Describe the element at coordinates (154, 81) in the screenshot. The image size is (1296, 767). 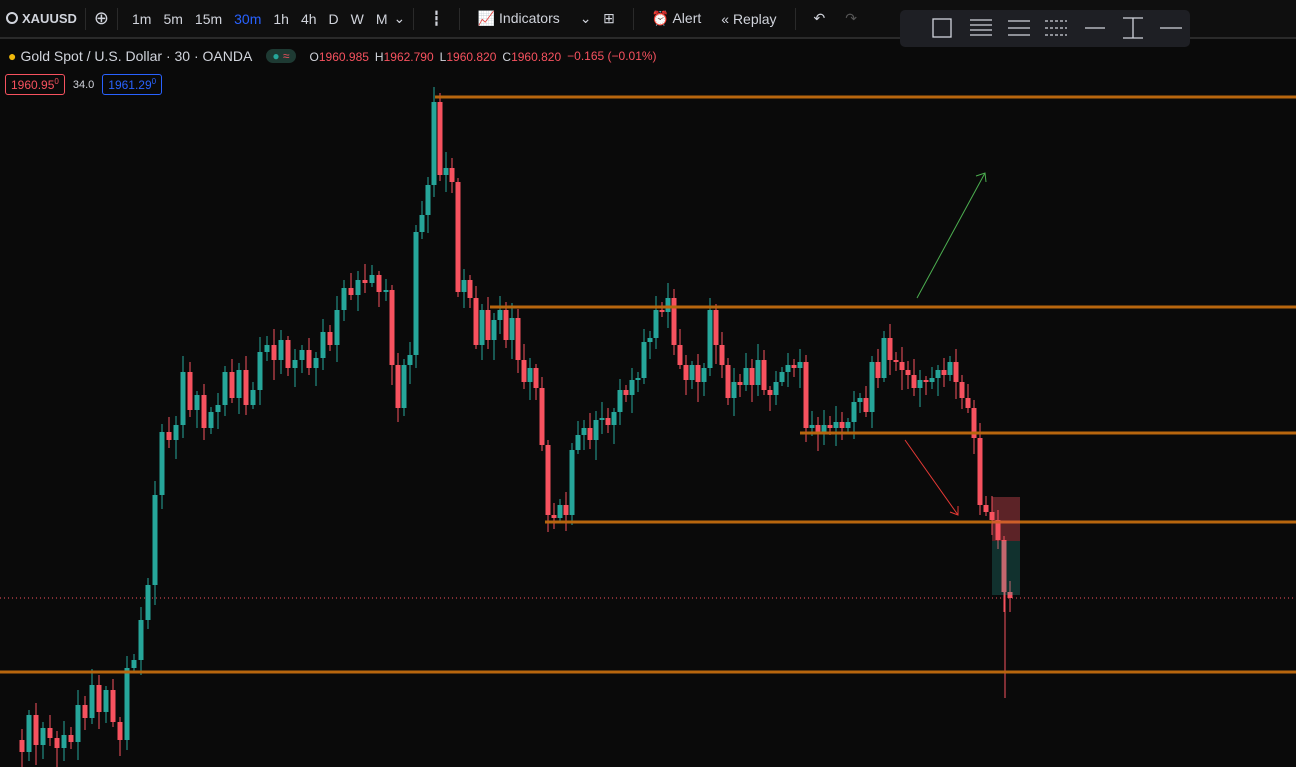
I see `ask-sup: 0` at that location.